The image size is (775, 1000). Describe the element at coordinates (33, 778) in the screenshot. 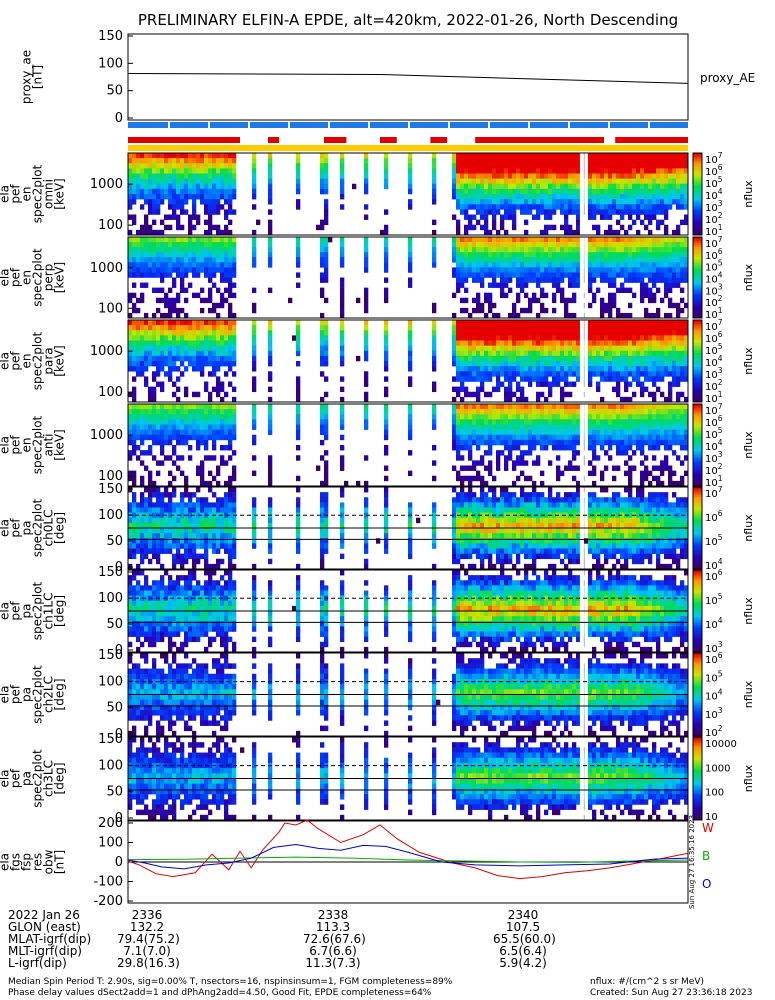

I see `ylabel: elapefpaspec2plotch3LC[deg]` at that location.